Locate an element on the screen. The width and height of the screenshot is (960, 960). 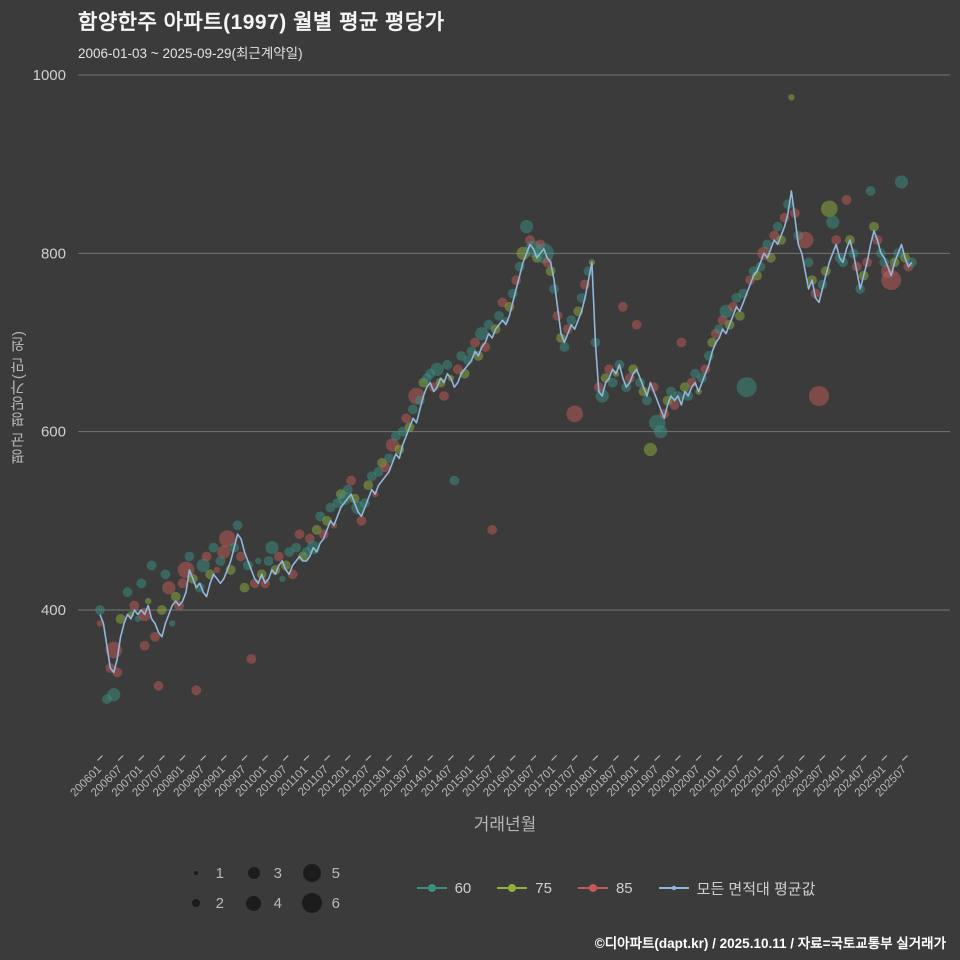
y-tick-label: 800 is located at coordinates (53, 253).